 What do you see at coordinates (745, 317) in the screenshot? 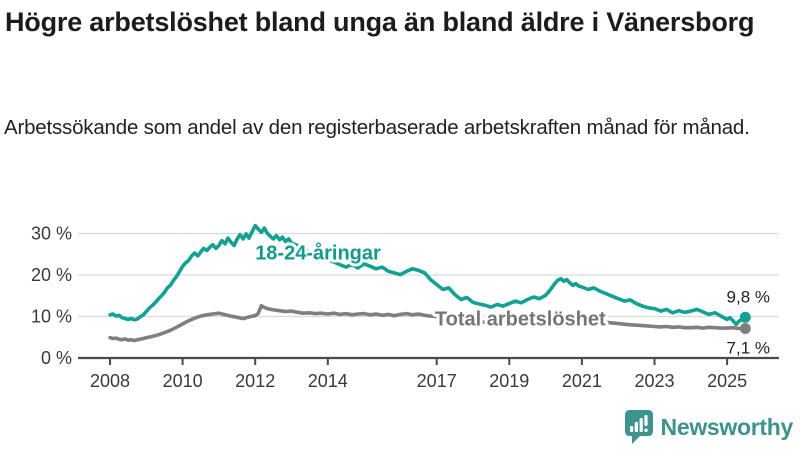
I see `end-dot-young` at bounding box center [745, 317].